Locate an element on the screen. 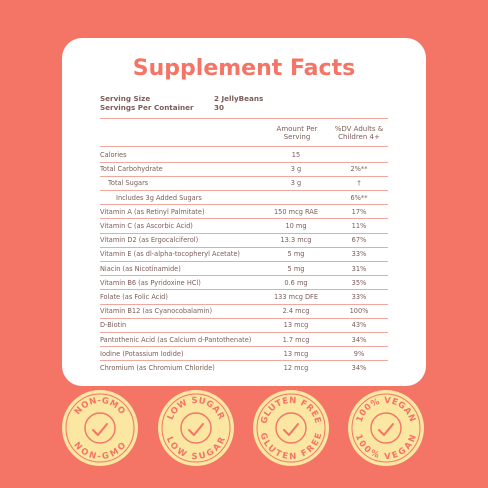 This screenshot has width=488, height=488. amount: 10 mg is located at coordinates (296, 226).